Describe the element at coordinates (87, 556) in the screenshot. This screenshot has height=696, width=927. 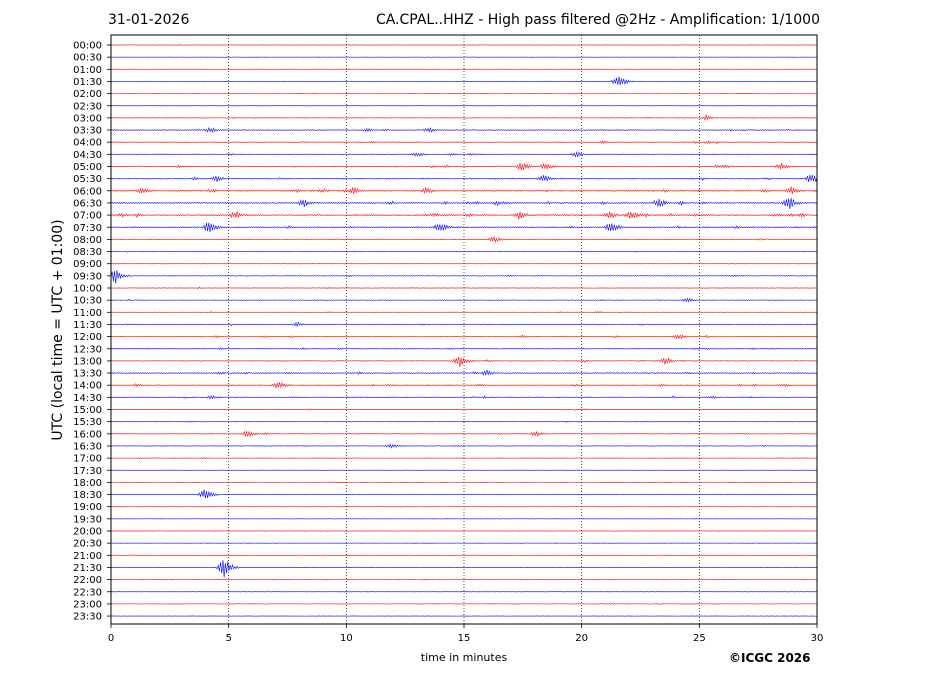
I see `y-tick-label: 21:00` at that location.